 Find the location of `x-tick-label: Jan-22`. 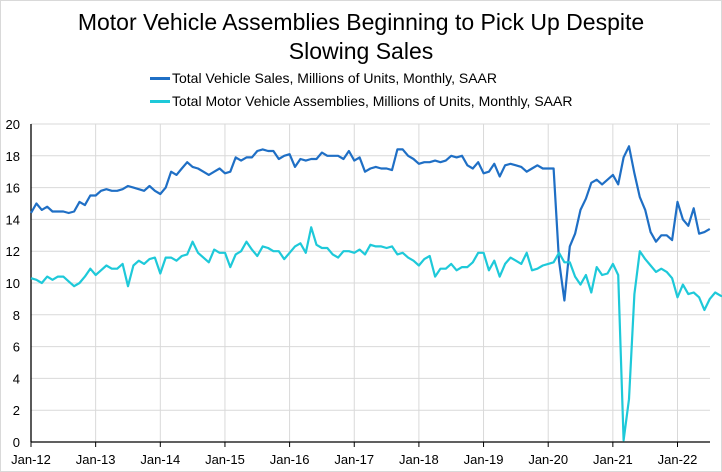

x-tick-label: Jan-22 is located at coordinates (678, 459).